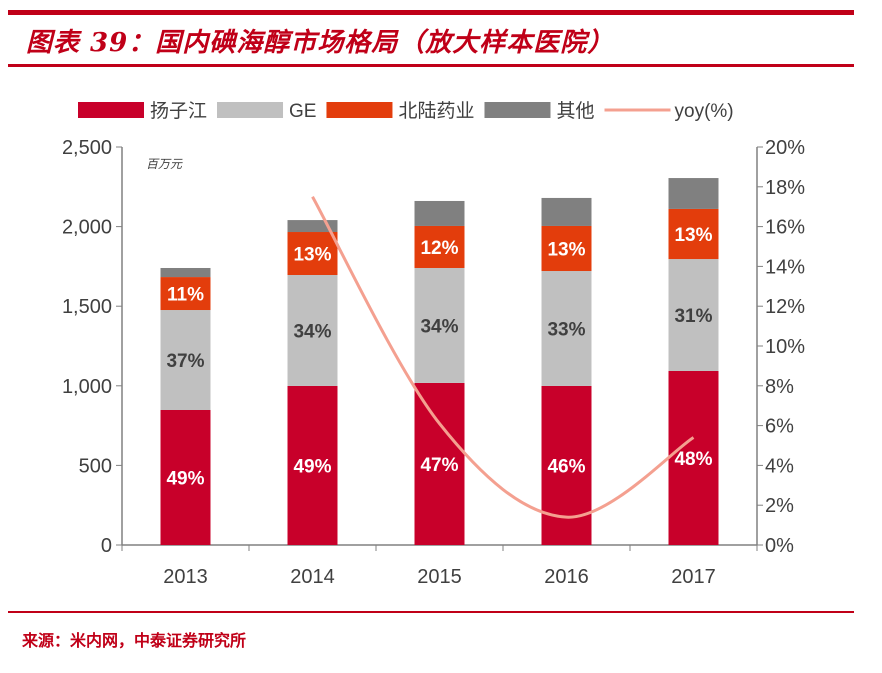 This screenshot has height=673, width=882. What do you see at coordinates (185, 272) in the screenshot?
I see `bar-其他-2013` at bounding box center [185, 272].